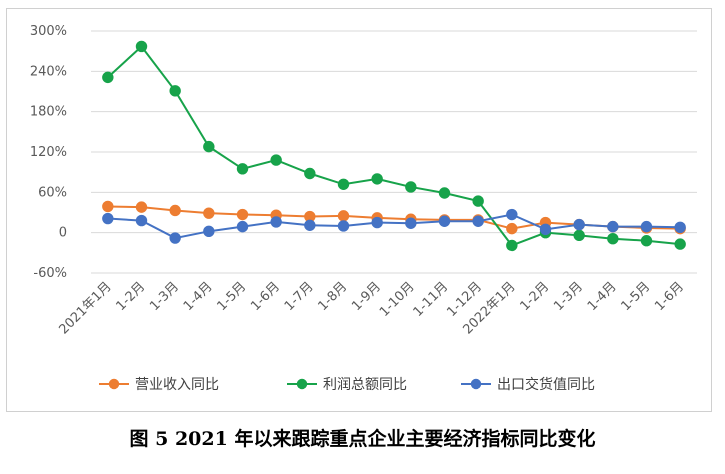 This screenshot has width=725, height=474. I want to click on x-tick-label: 1-8月, so click(333, 296).